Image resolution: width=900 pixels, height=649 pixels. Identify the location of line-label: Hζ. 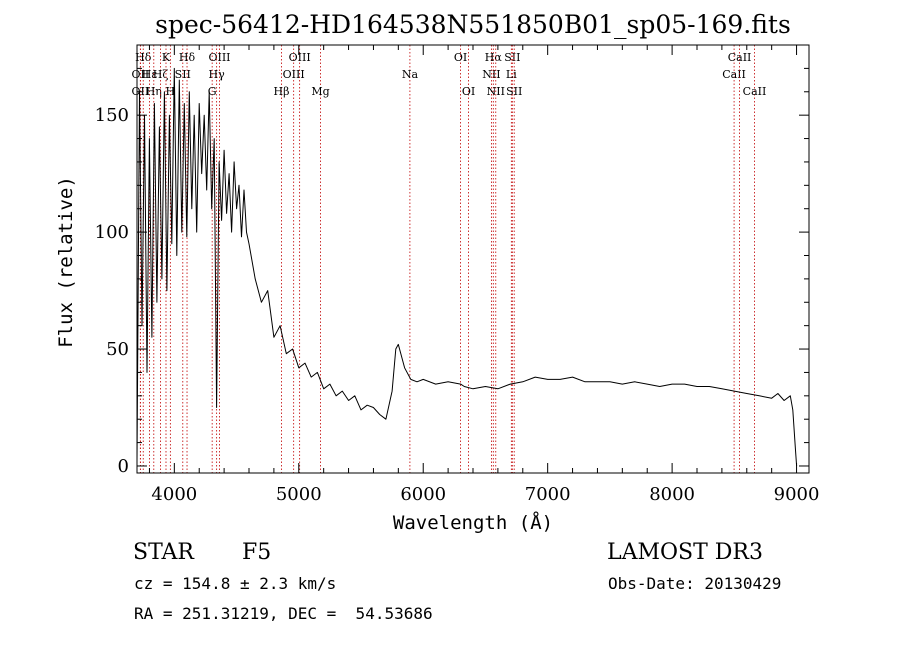
(161, 74).